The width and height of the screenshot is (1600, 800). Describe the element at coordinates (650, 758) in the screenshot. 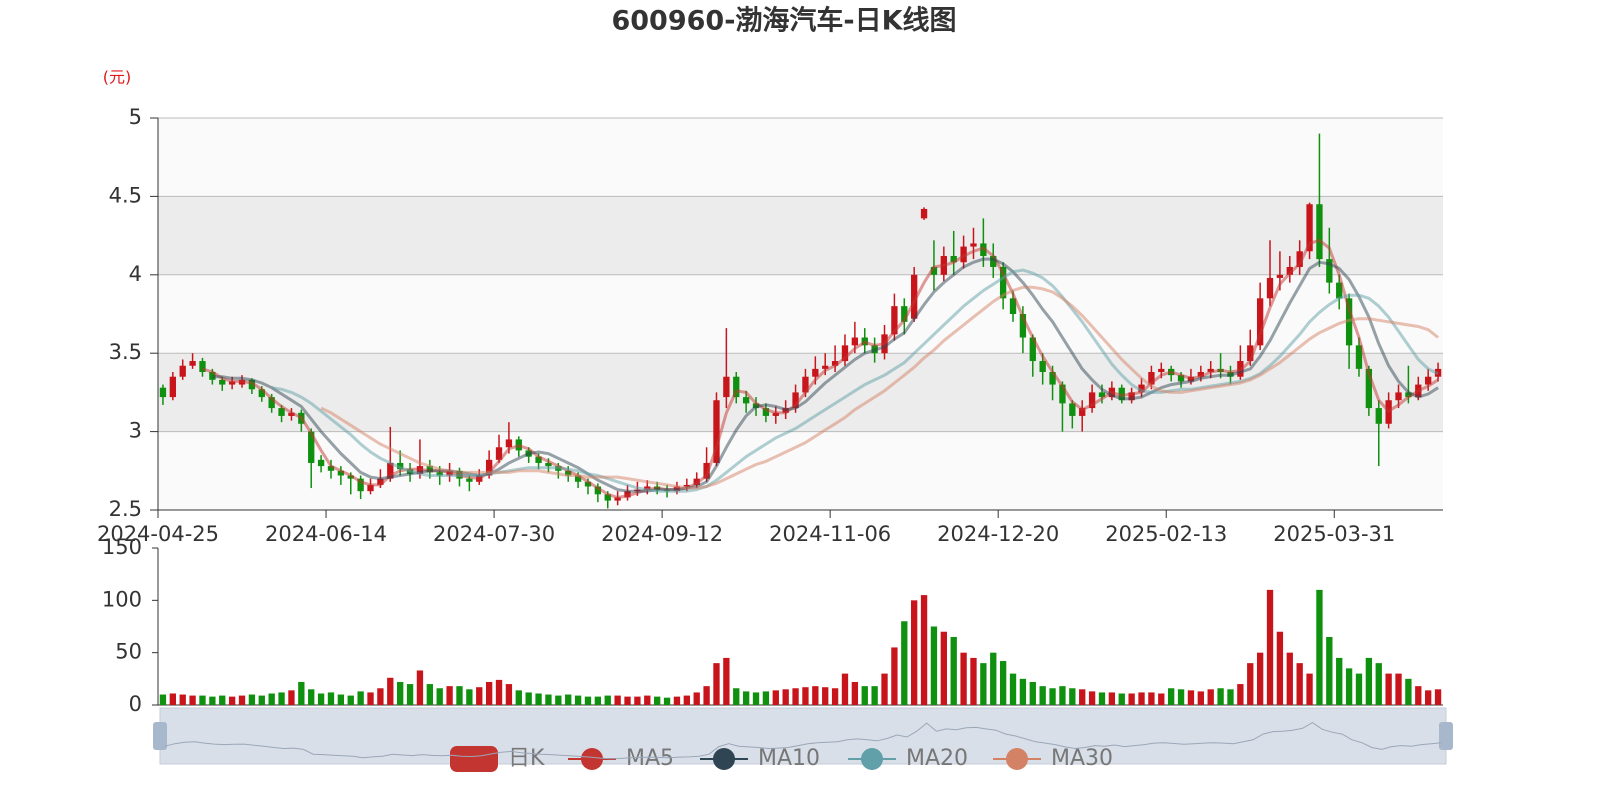

I see `legend-label: MA5` at that location.